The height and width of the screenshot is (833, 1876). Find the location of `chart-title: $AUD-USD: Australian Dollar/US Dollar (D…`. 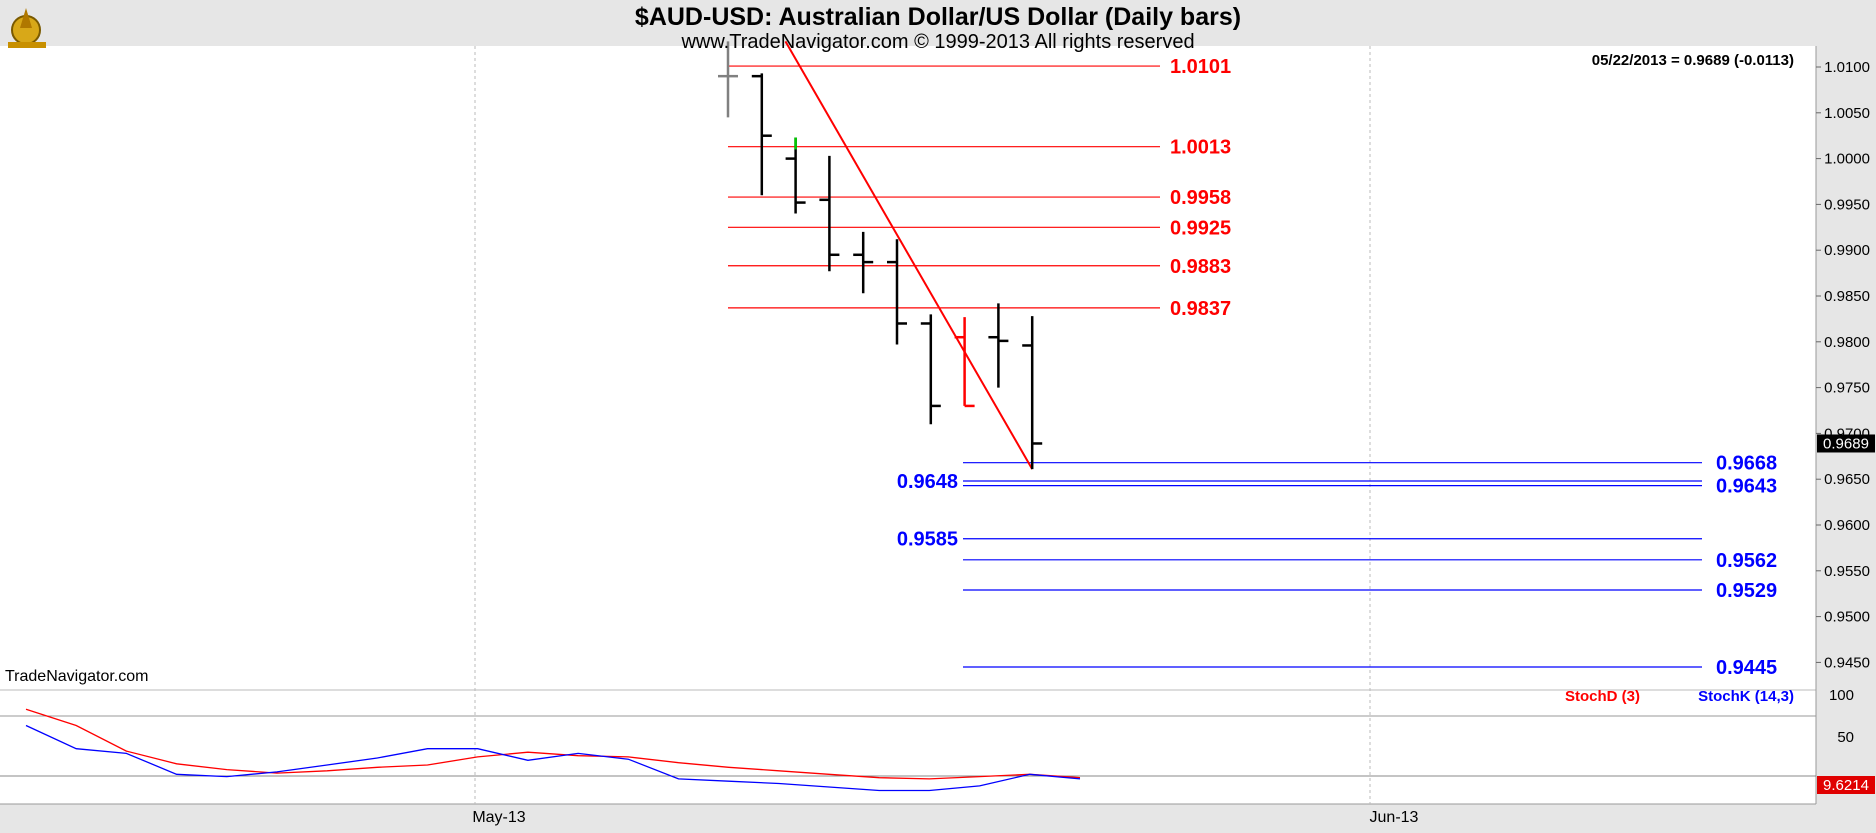

chart-title: $AUD-USD: Australian Dollar/US Dollar (D… is located at coordinates (938, 17).